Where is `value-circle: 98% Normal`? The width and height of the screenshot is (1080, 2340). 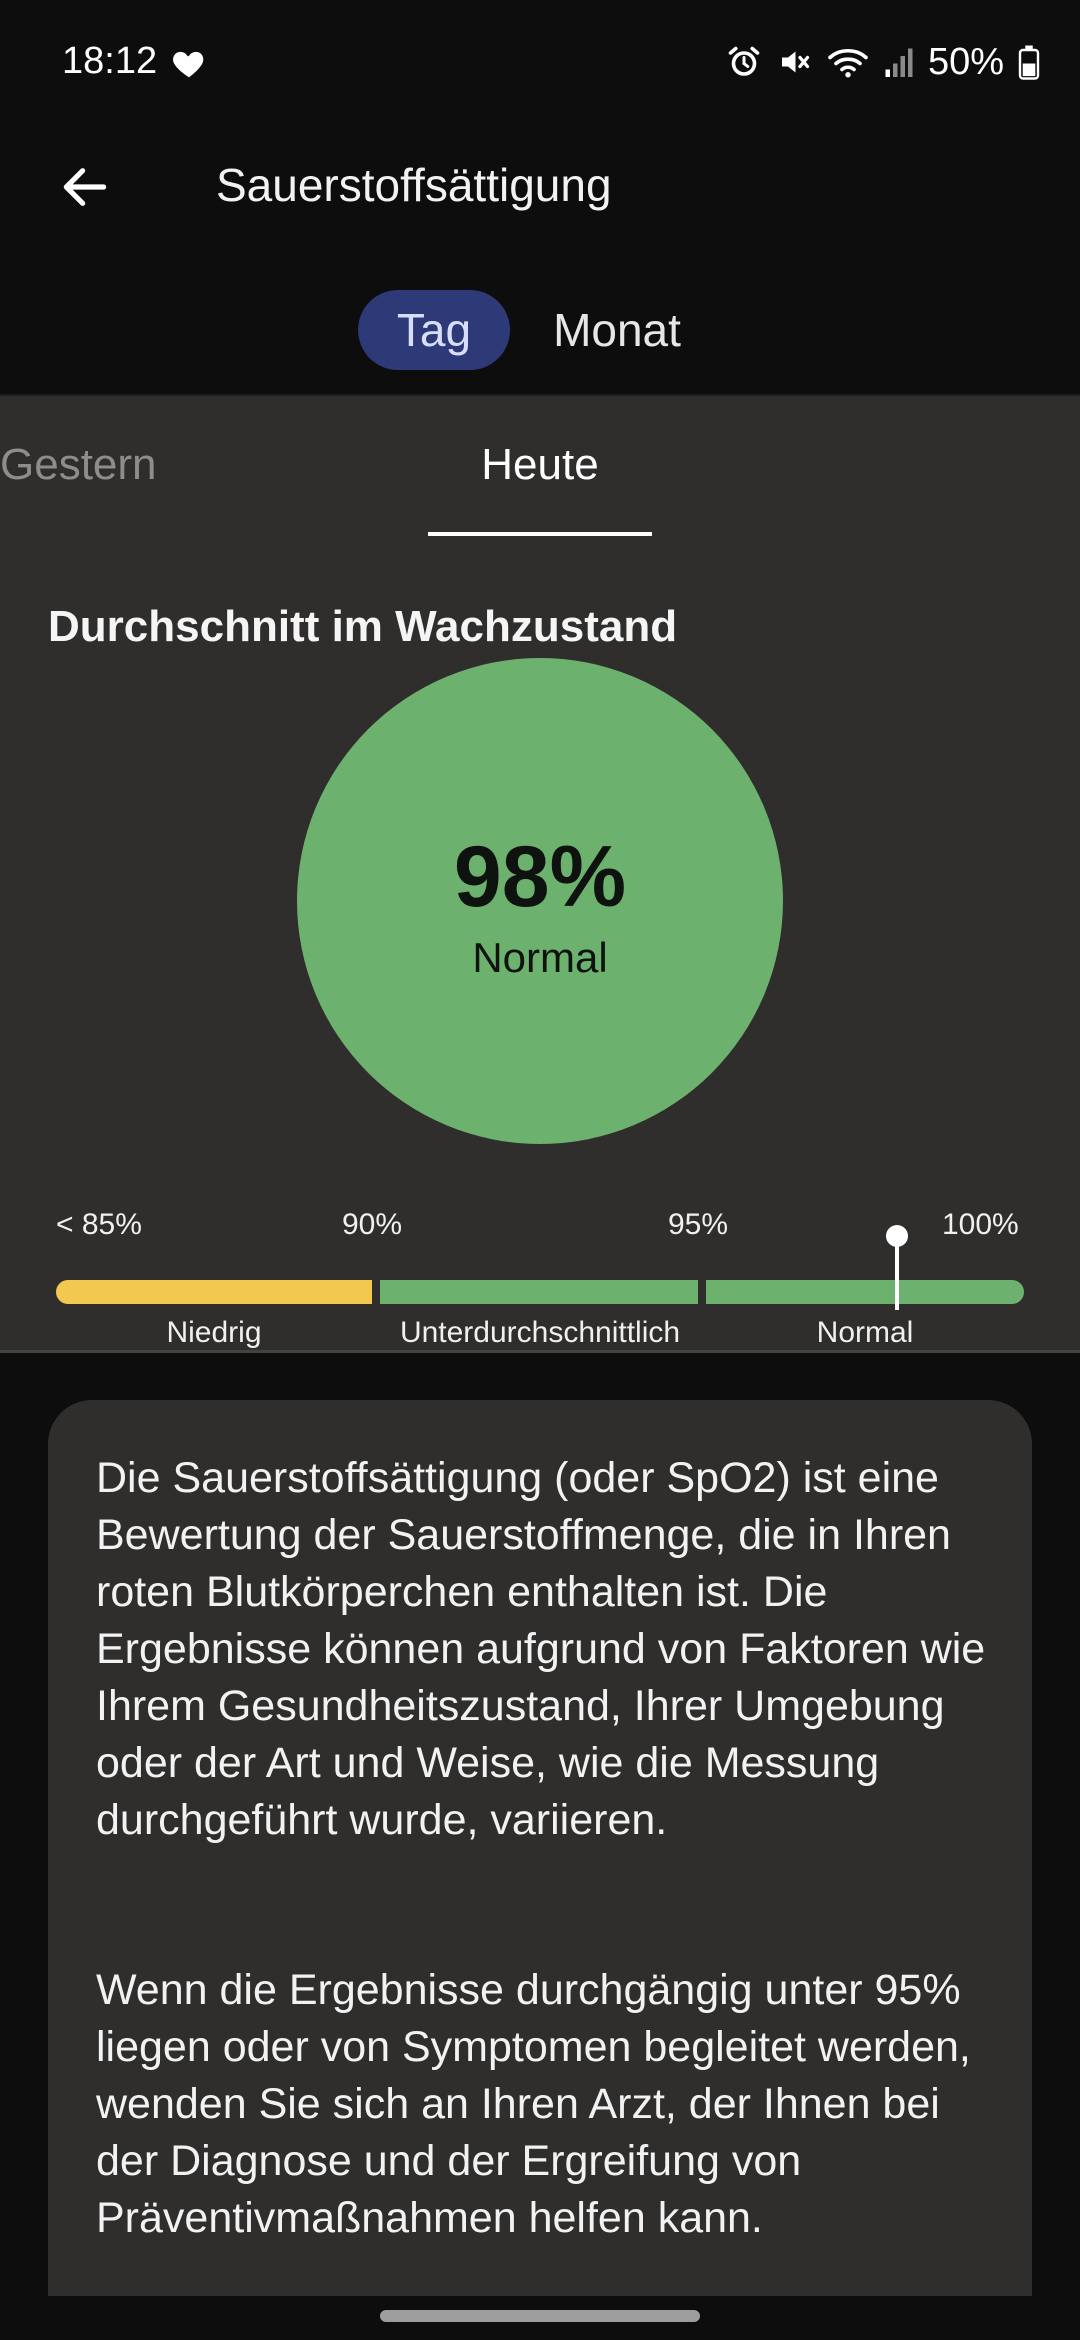
value-circle: 98% Normal is located at coordinates (540, 901).